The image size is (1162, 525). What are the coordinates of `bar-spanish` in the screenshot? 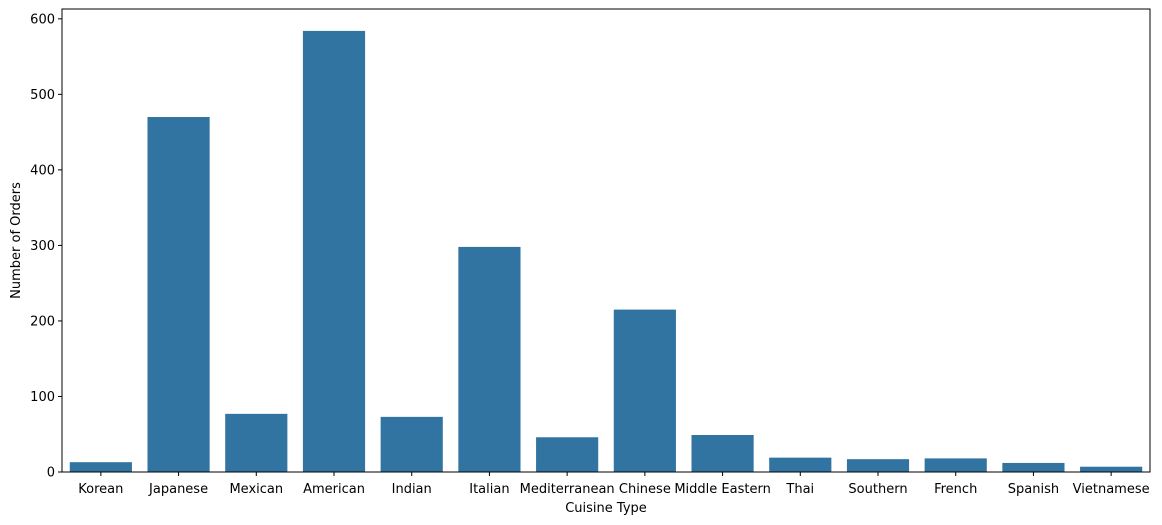 It's located at (1033, 467).